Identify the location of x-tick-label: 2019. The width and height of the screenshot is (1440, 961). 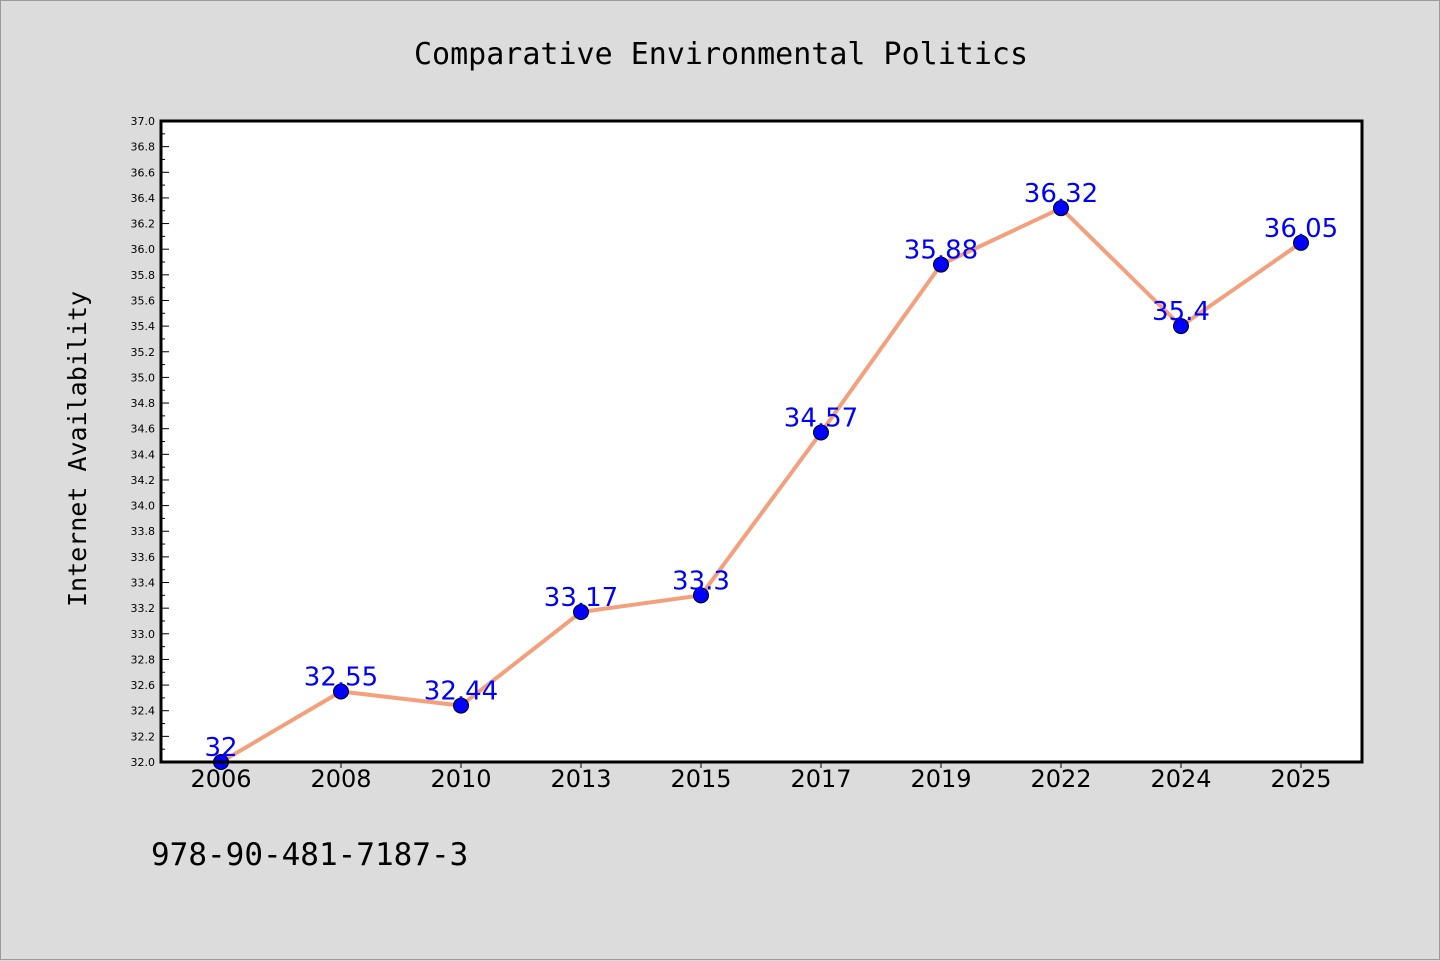
(940, 779).